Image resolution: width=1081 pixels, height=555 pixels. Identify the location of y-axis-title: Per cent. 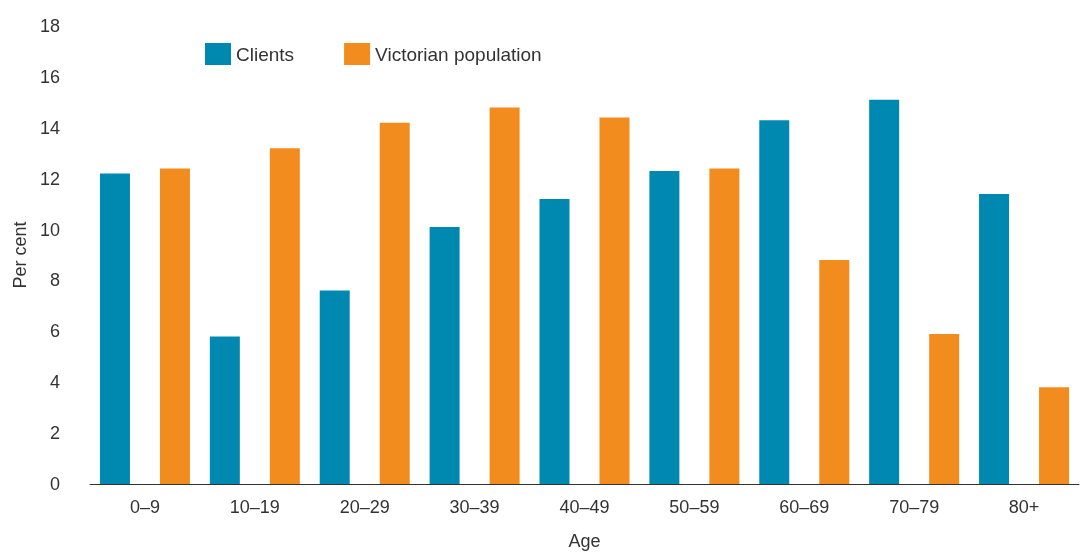
(20, 255).